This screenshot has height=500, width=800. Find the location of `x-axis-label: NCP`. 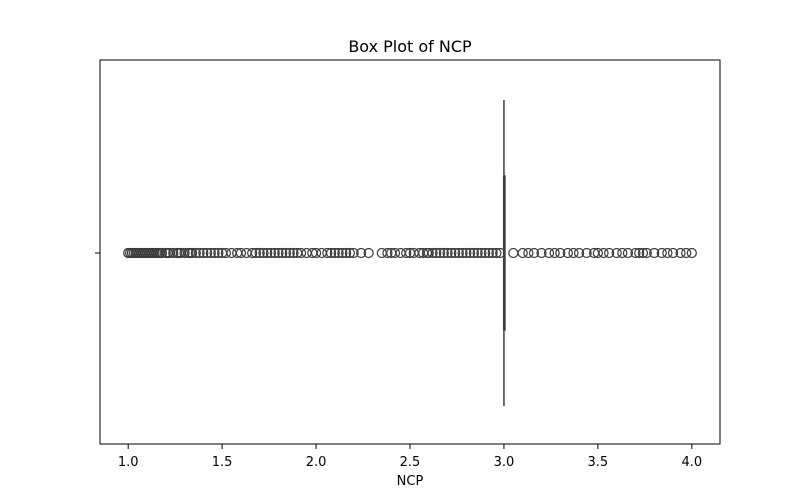

x-axis-label: NCP is located at coordinates (410, 481).